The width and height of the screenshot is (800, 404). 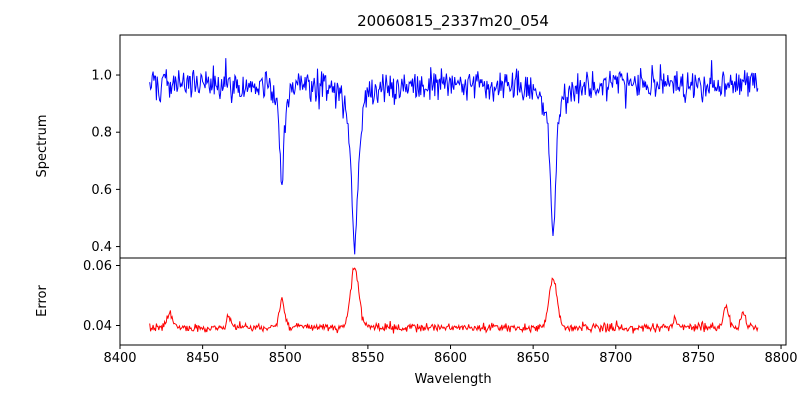 I want to click on x-tick-label: 8650, so click(x=533, y=358).